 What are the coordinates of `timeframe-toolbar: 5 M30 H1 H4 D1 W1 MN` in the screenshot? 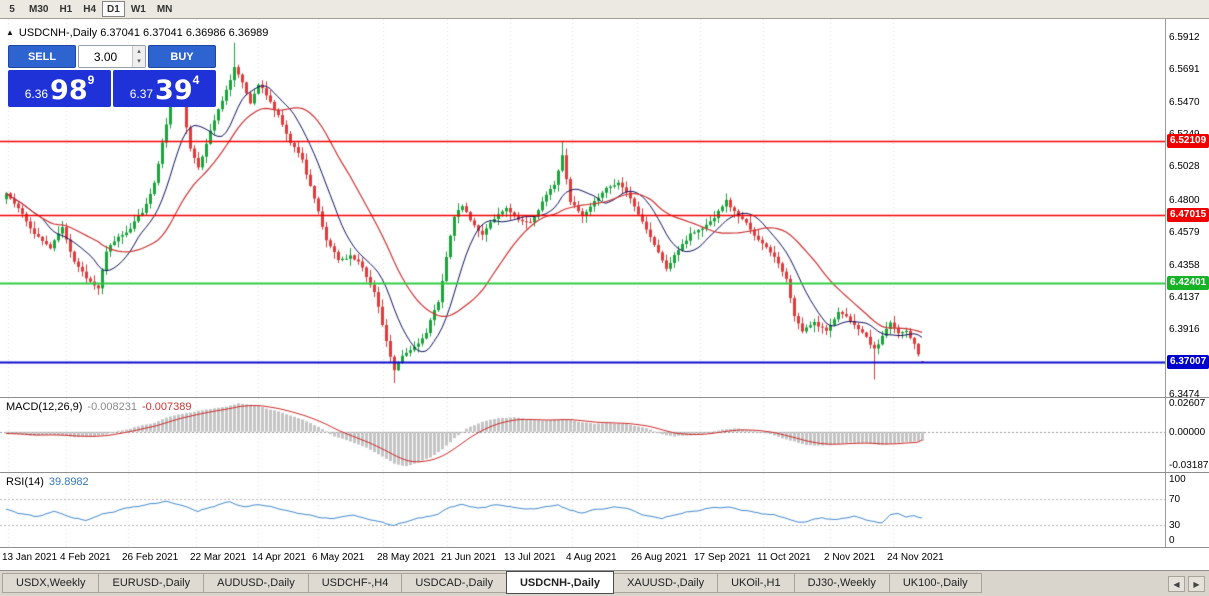 It's located at (604, 9).